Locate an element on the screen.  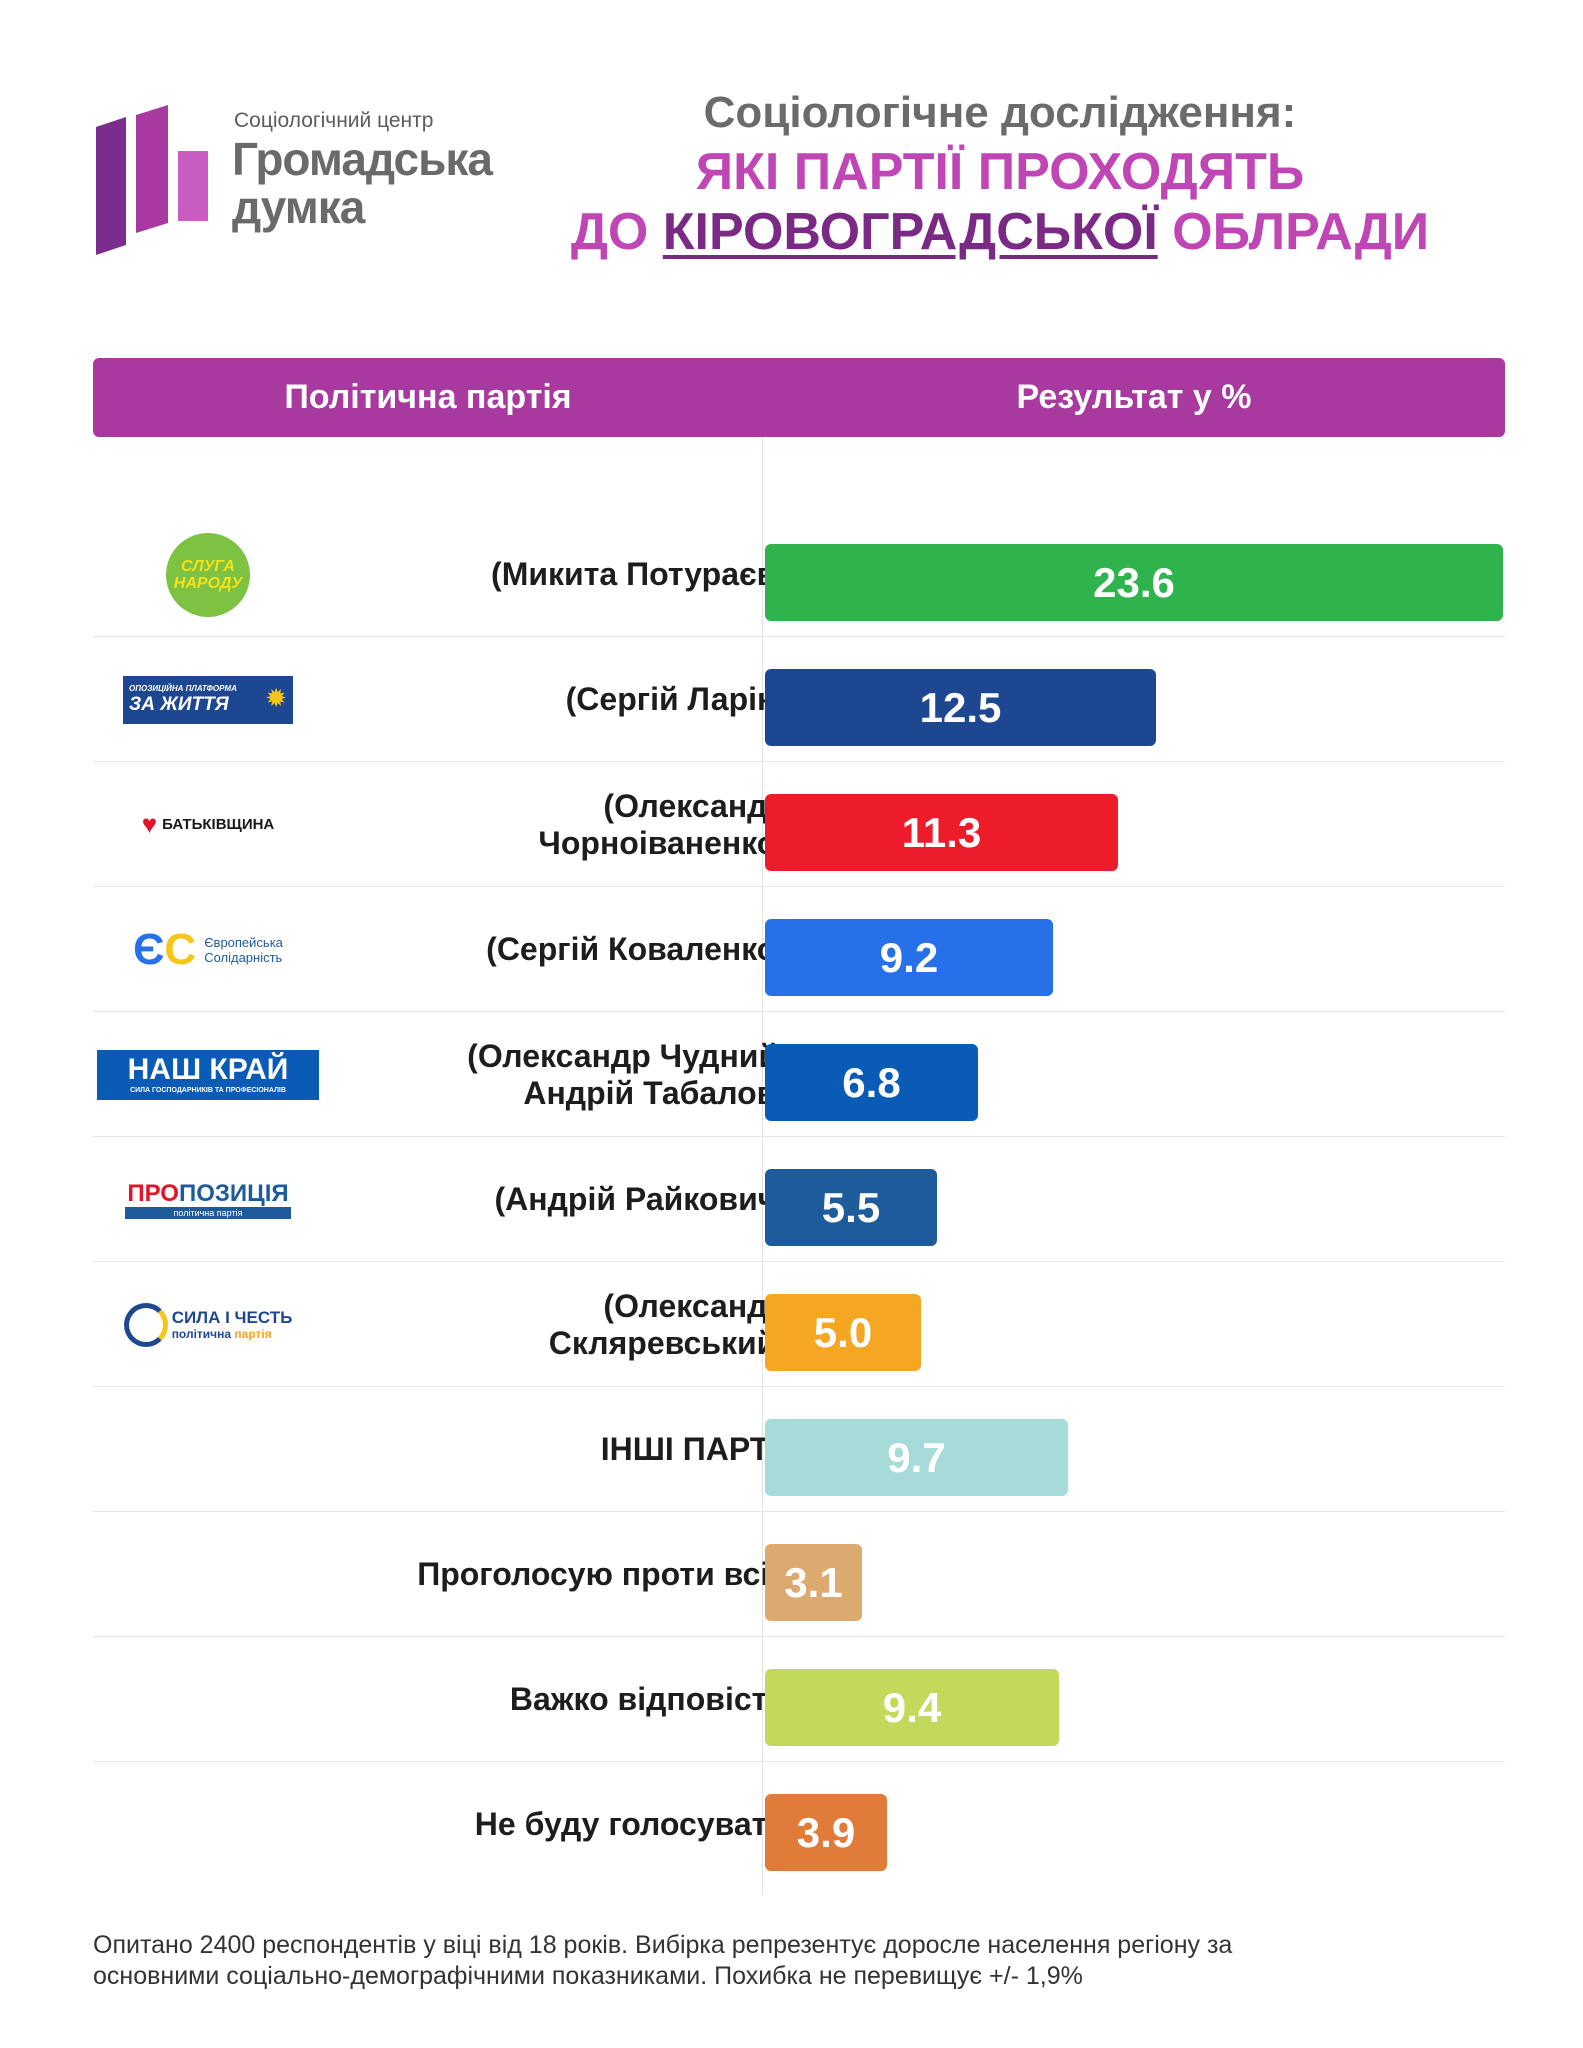
party-label-line: ІНШІ ПАРТІЇ is located at coordinates (693, 1449).